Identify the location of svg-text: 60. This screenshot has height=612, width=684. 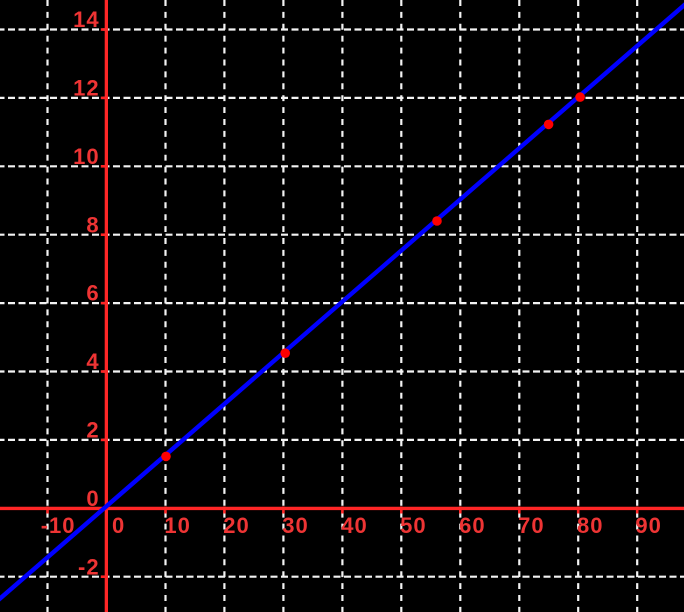
(472, 525).